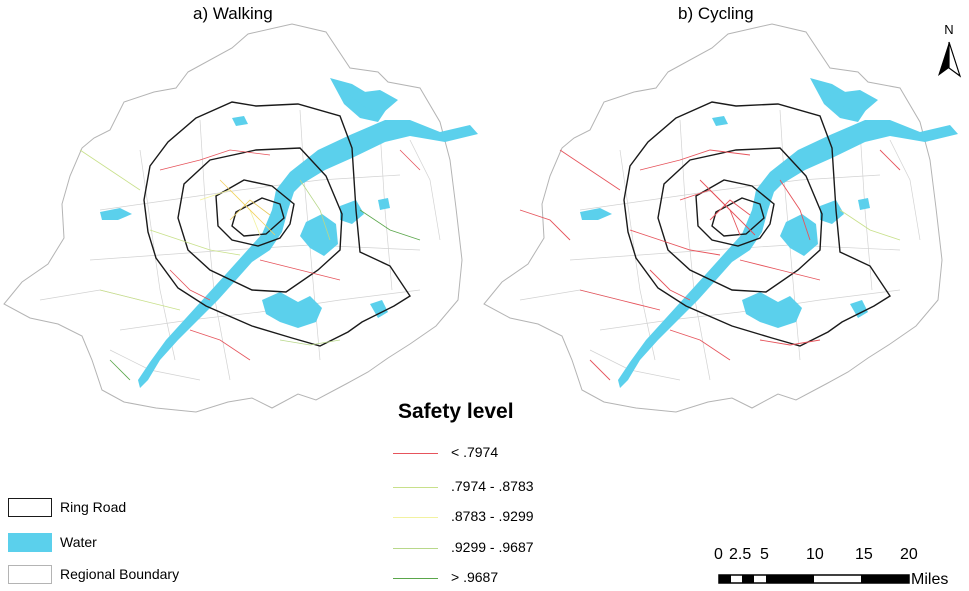  What do you see at coordinates (814, 579) in the screenshot?
I see `scale-bar-graphic` at bounding box center [814, 579].